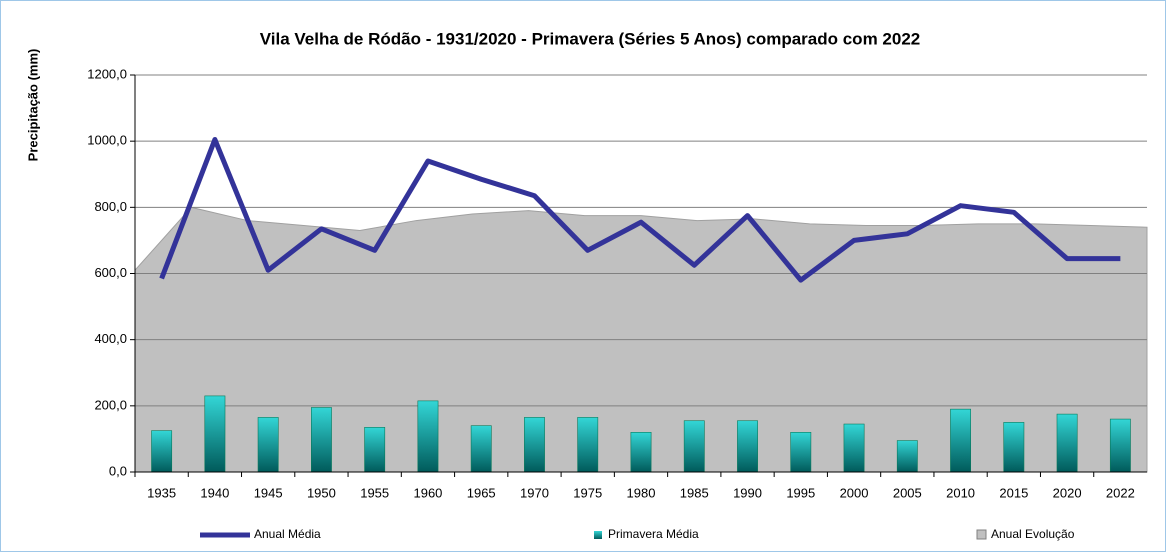 This screenshot has width=1166, height=552. I want to click on x-tick-label: 1970, so click(534, 492).